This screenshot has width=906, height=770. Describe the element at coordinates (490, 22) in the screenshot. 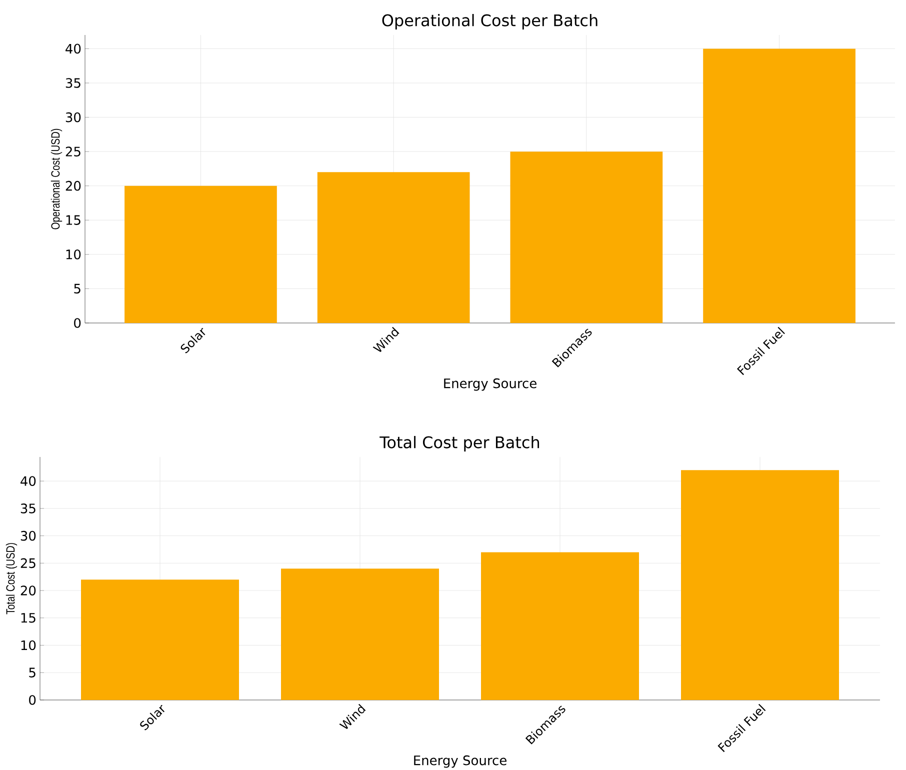

I see `chart-title: Operational Cost per Batch` at that location.